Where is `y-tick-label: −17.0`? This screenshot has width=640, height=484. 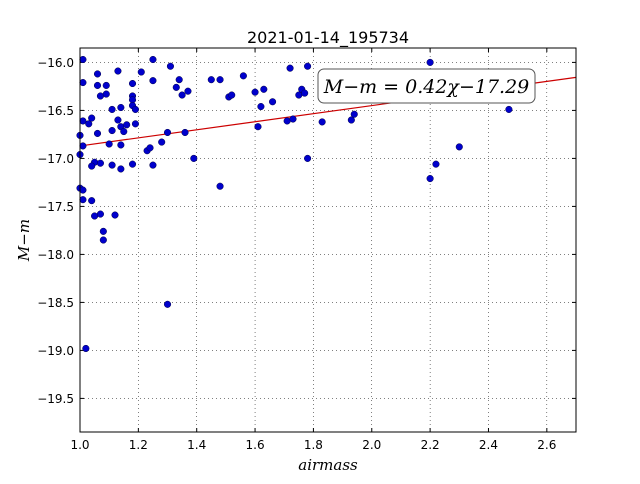 y-tick-label: −17.0 is located at coordinates (55, 159).